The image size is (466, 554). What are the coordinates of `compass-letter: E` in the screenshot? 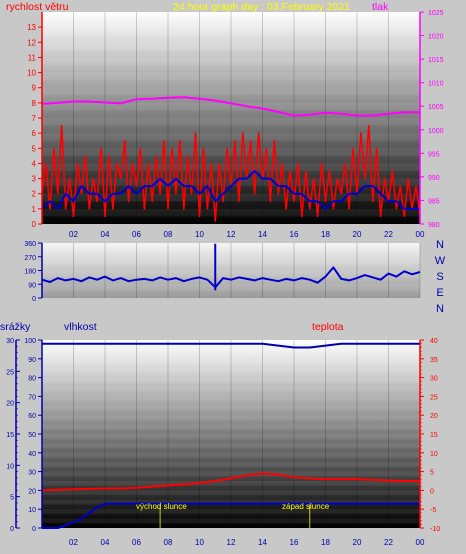 It's located at (439, 293).